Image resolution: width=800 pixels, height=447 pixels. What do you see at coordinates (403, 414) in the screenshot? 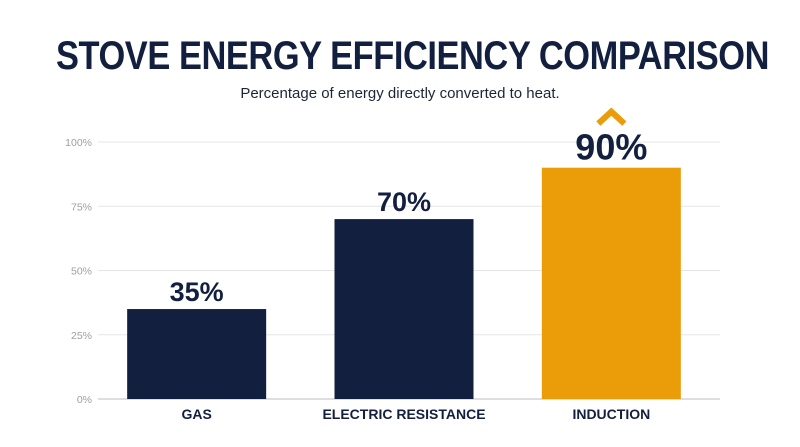
I see `x-category-label: ELECTRIC RESISTANCE` at bounding box center [403, 414].